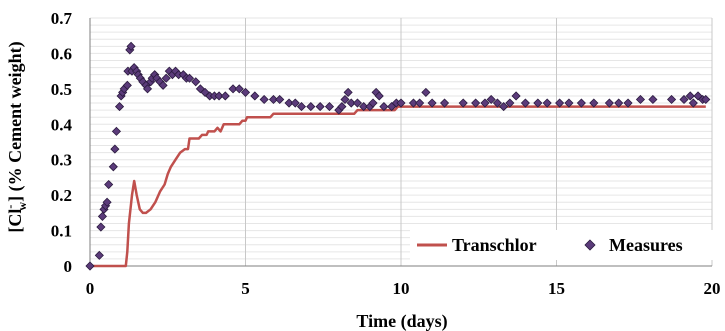 This screenshot has width=725, height=331. What do you see at coordinates (15, 121) in the screenshot?
I see `y-axis-title-suffix: ] (% Cement weight)` at bounding box center [15, 121].